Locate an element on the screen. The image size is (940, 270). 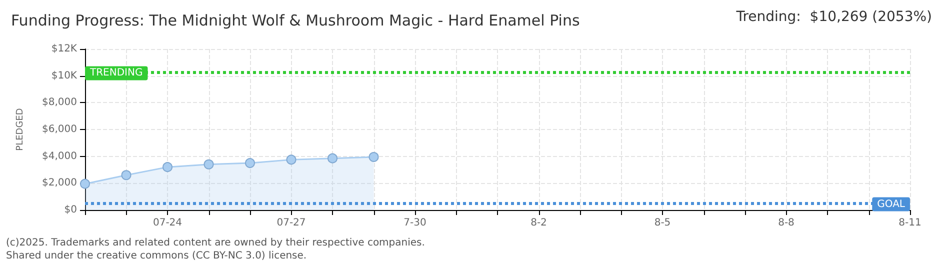
x-tick-label: 8-11 is located at coordinates (910, 223).